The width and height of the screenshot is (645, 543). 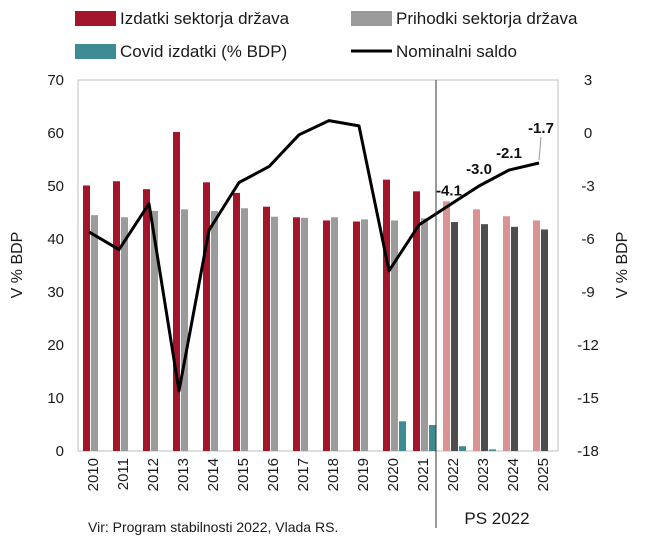 I want to click on bar-prihodki-2015, so click(x=244, y=329).